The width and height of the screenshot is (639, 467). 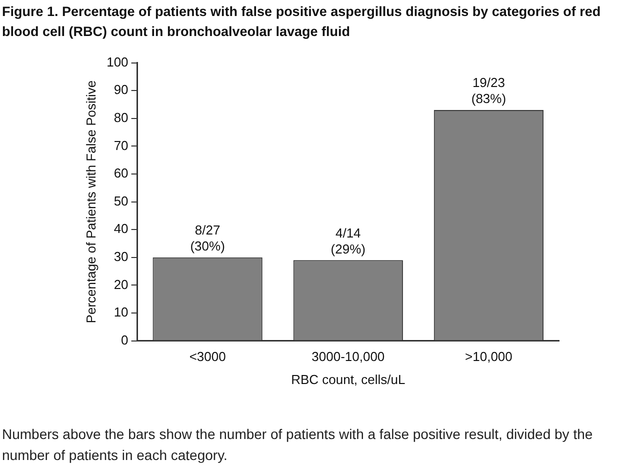 I want to click on x-tick-label: 3000-10,000, so click(x=348, y=356).